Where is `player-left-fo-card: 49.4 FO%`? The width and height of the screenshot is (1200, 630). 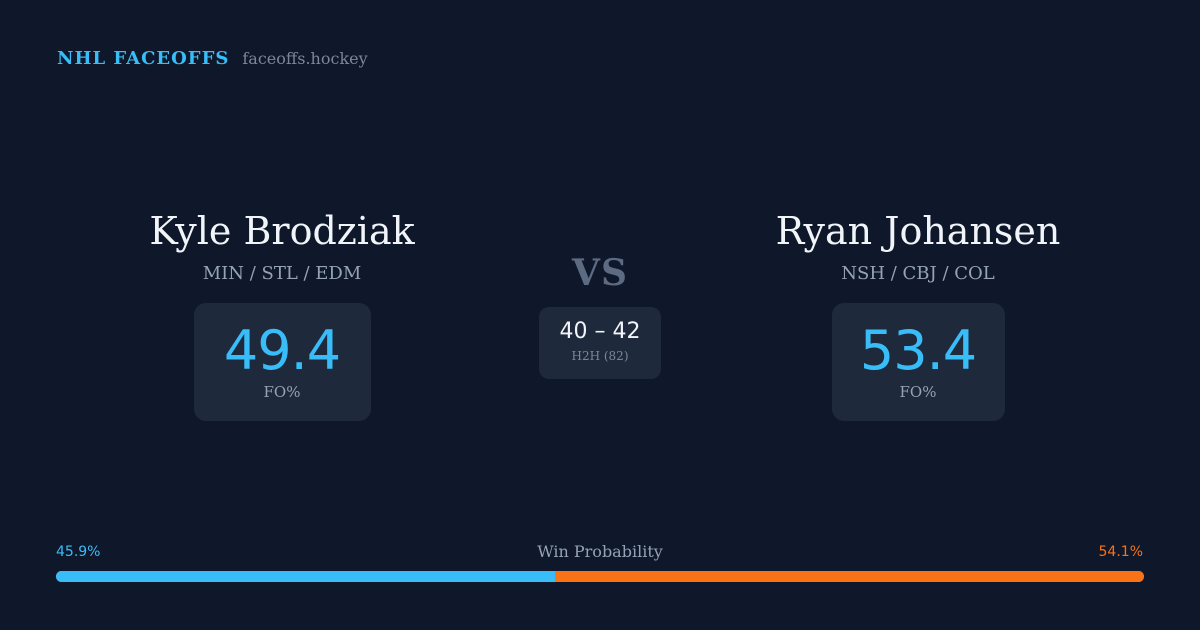
player-left-fo-card: 49.4 FO% is located at coordinates (282, 362).